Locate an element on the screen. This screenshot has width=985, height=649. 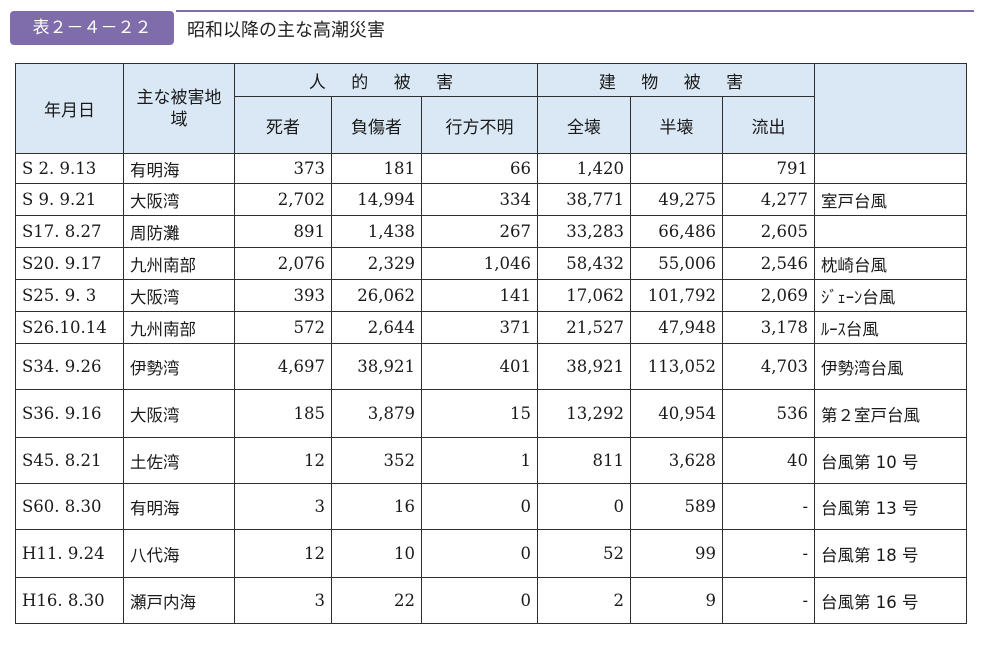
cell-half-destroyed: 3,628 is located at coordinates (677, 460).